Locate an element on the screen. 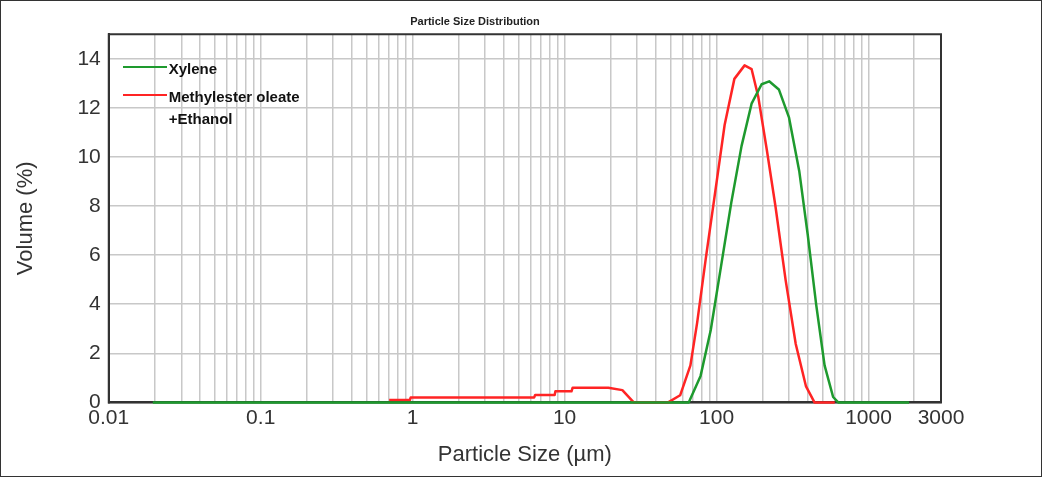 This screenshot has height=477, width=1042. chart-title: Particle Size Distribution is located at coordinates (475, 20).